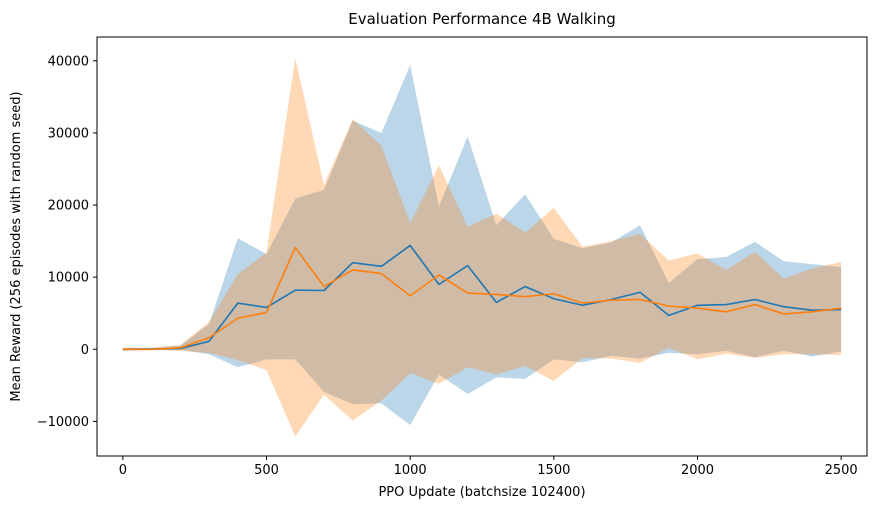 The image size is (879, 509). What do you see at coordinates (68, 61) in the screenshot?
I see `y-tick-label: 40000` at bounding box center [68, 61].